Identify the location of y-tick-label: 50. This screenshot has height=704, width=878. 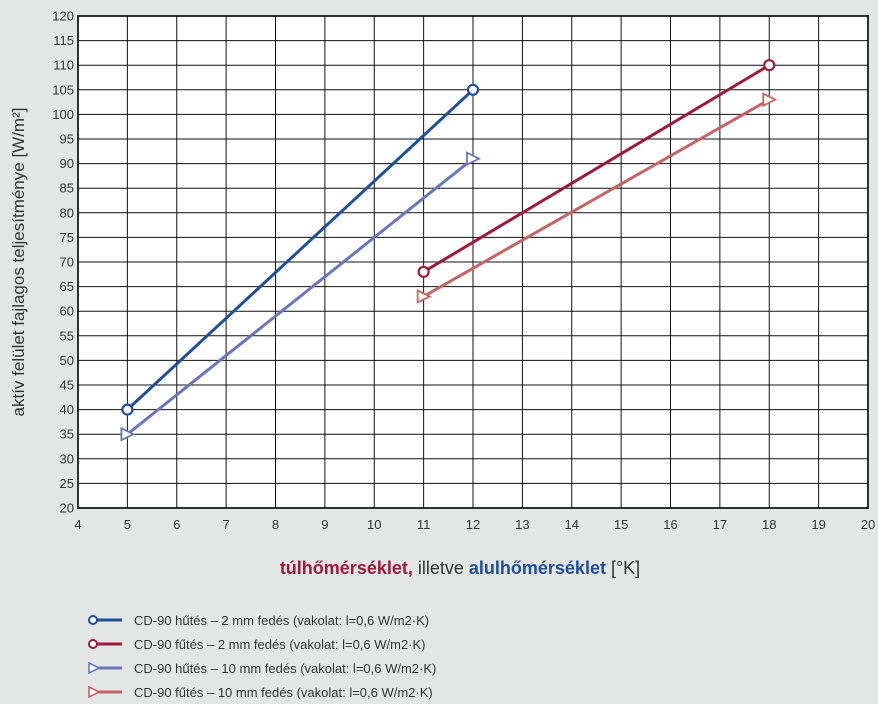
(67, 360).